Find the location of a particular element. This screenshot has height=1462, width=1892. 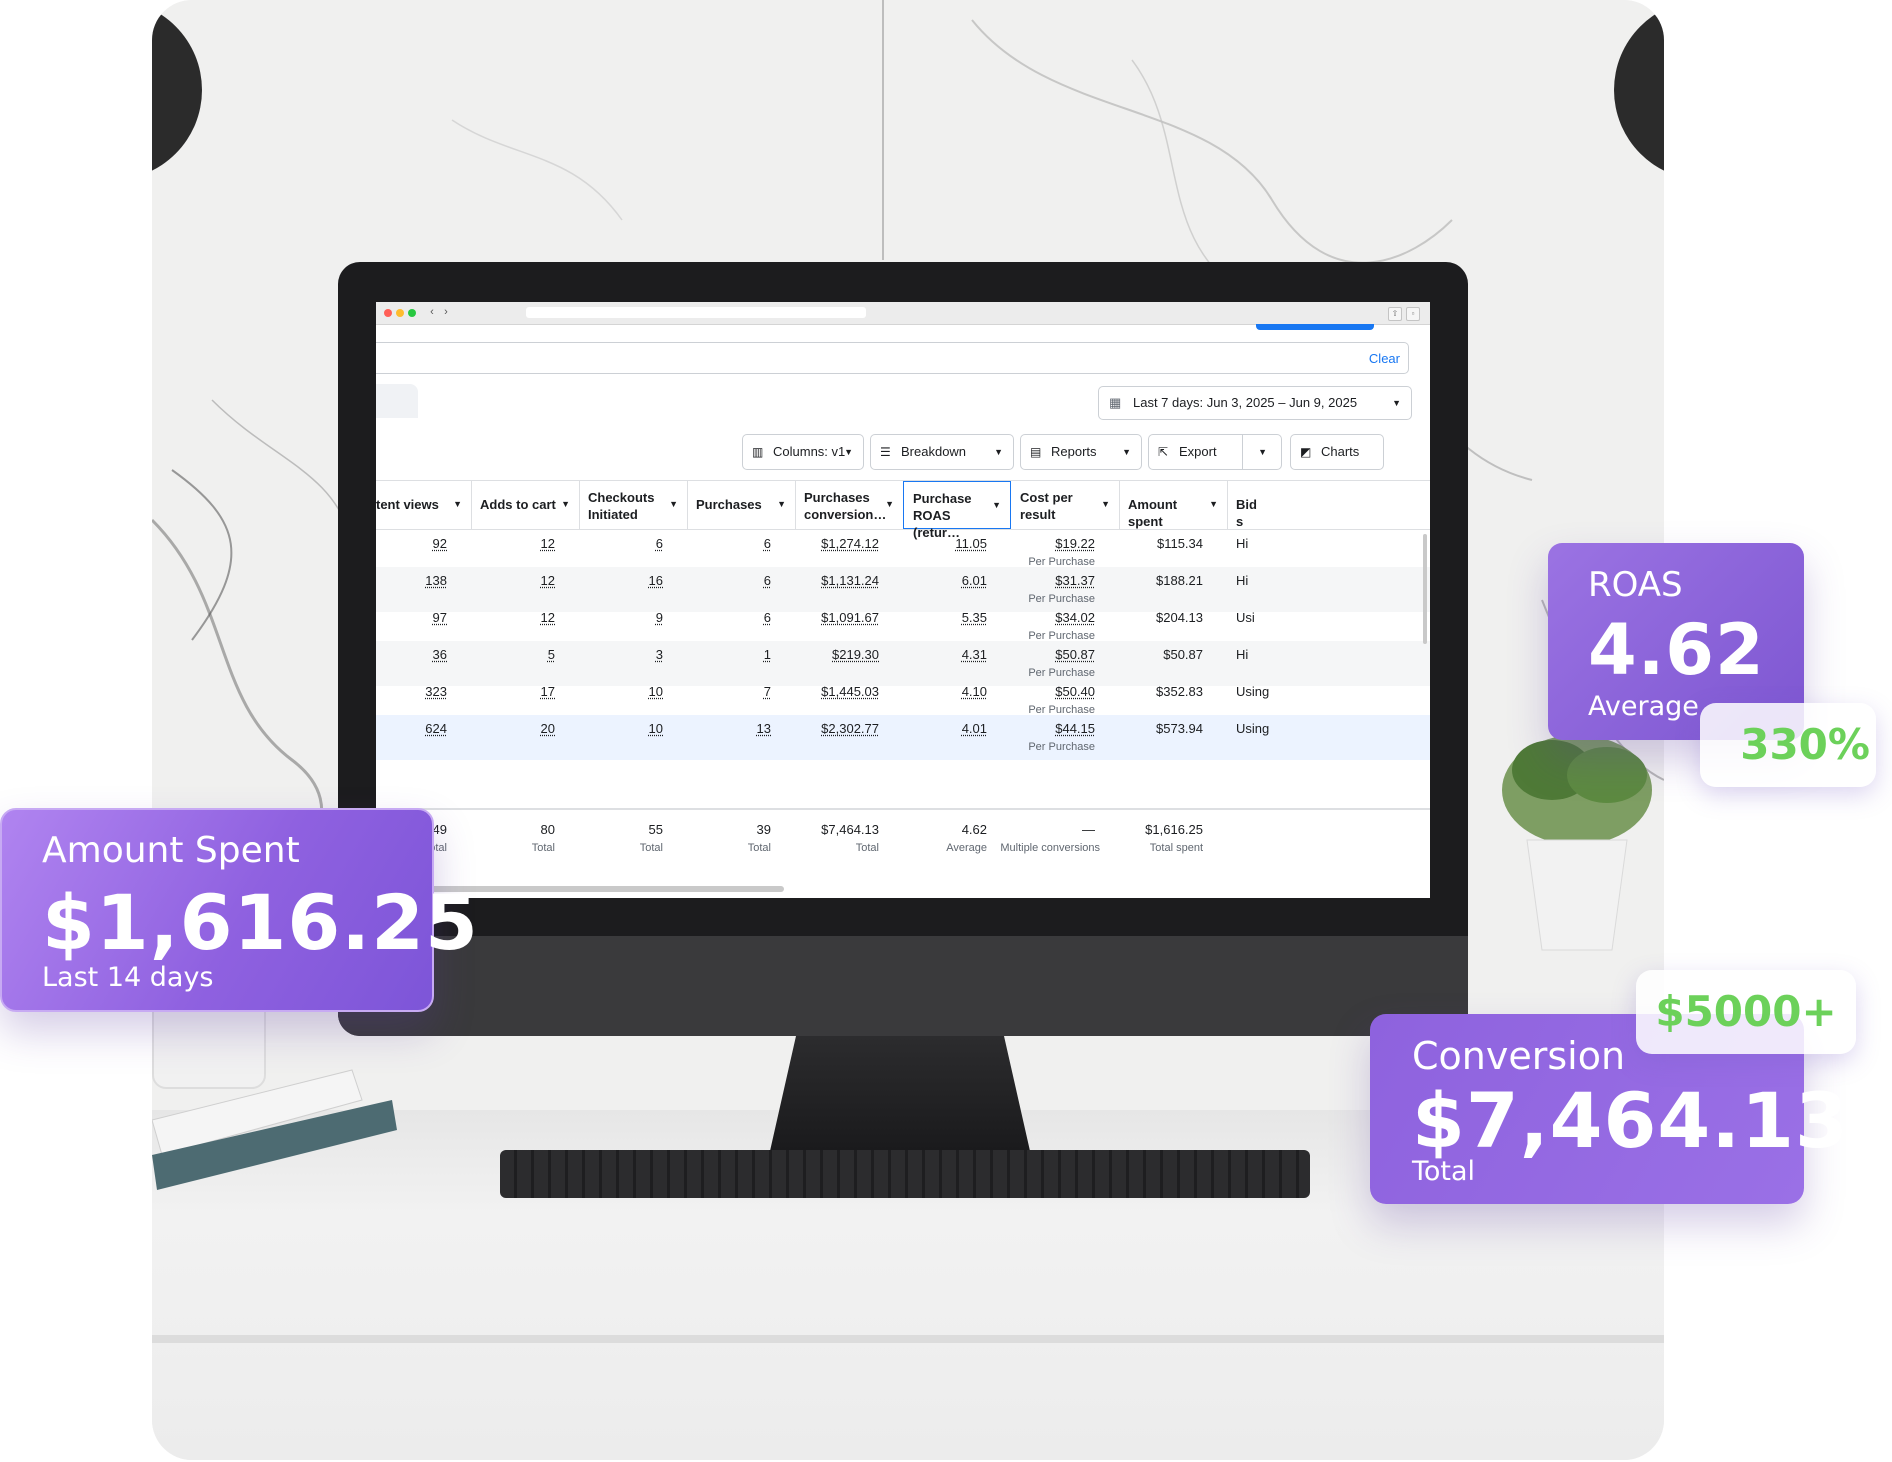

conversion-card-value: $7,464.13 is located at coordinates (1630, 1120).